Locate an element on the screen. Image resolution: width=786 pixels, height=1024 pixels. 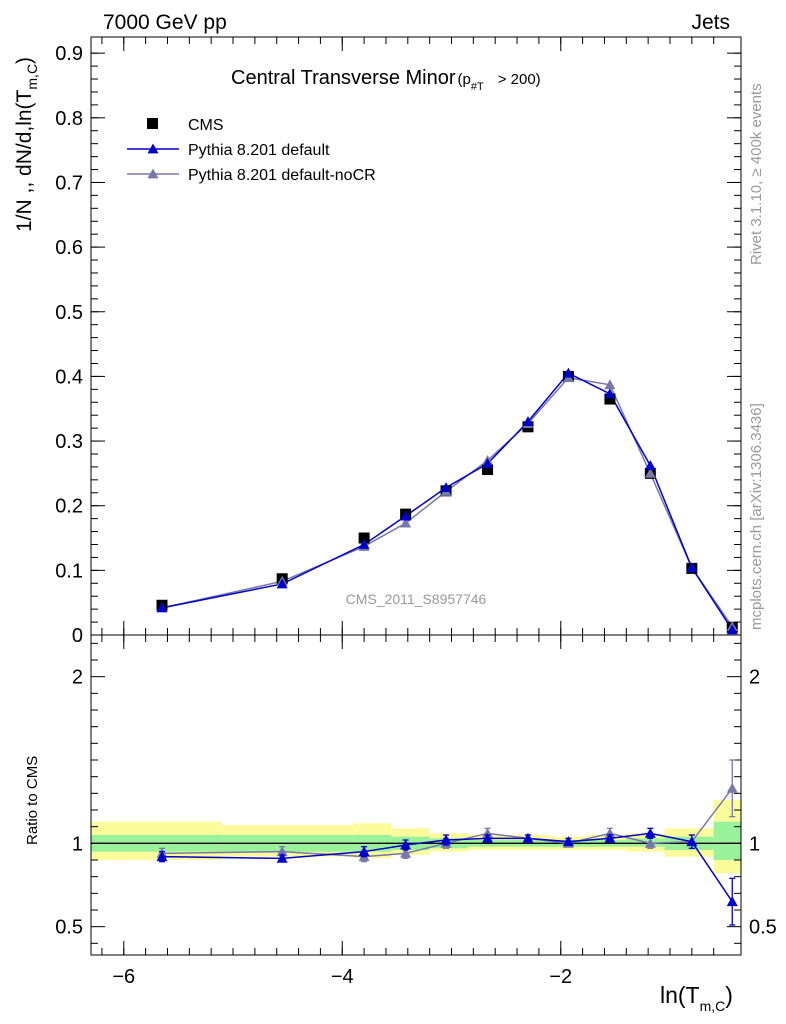
title-sub: #T is located at coordinates (477, 87).